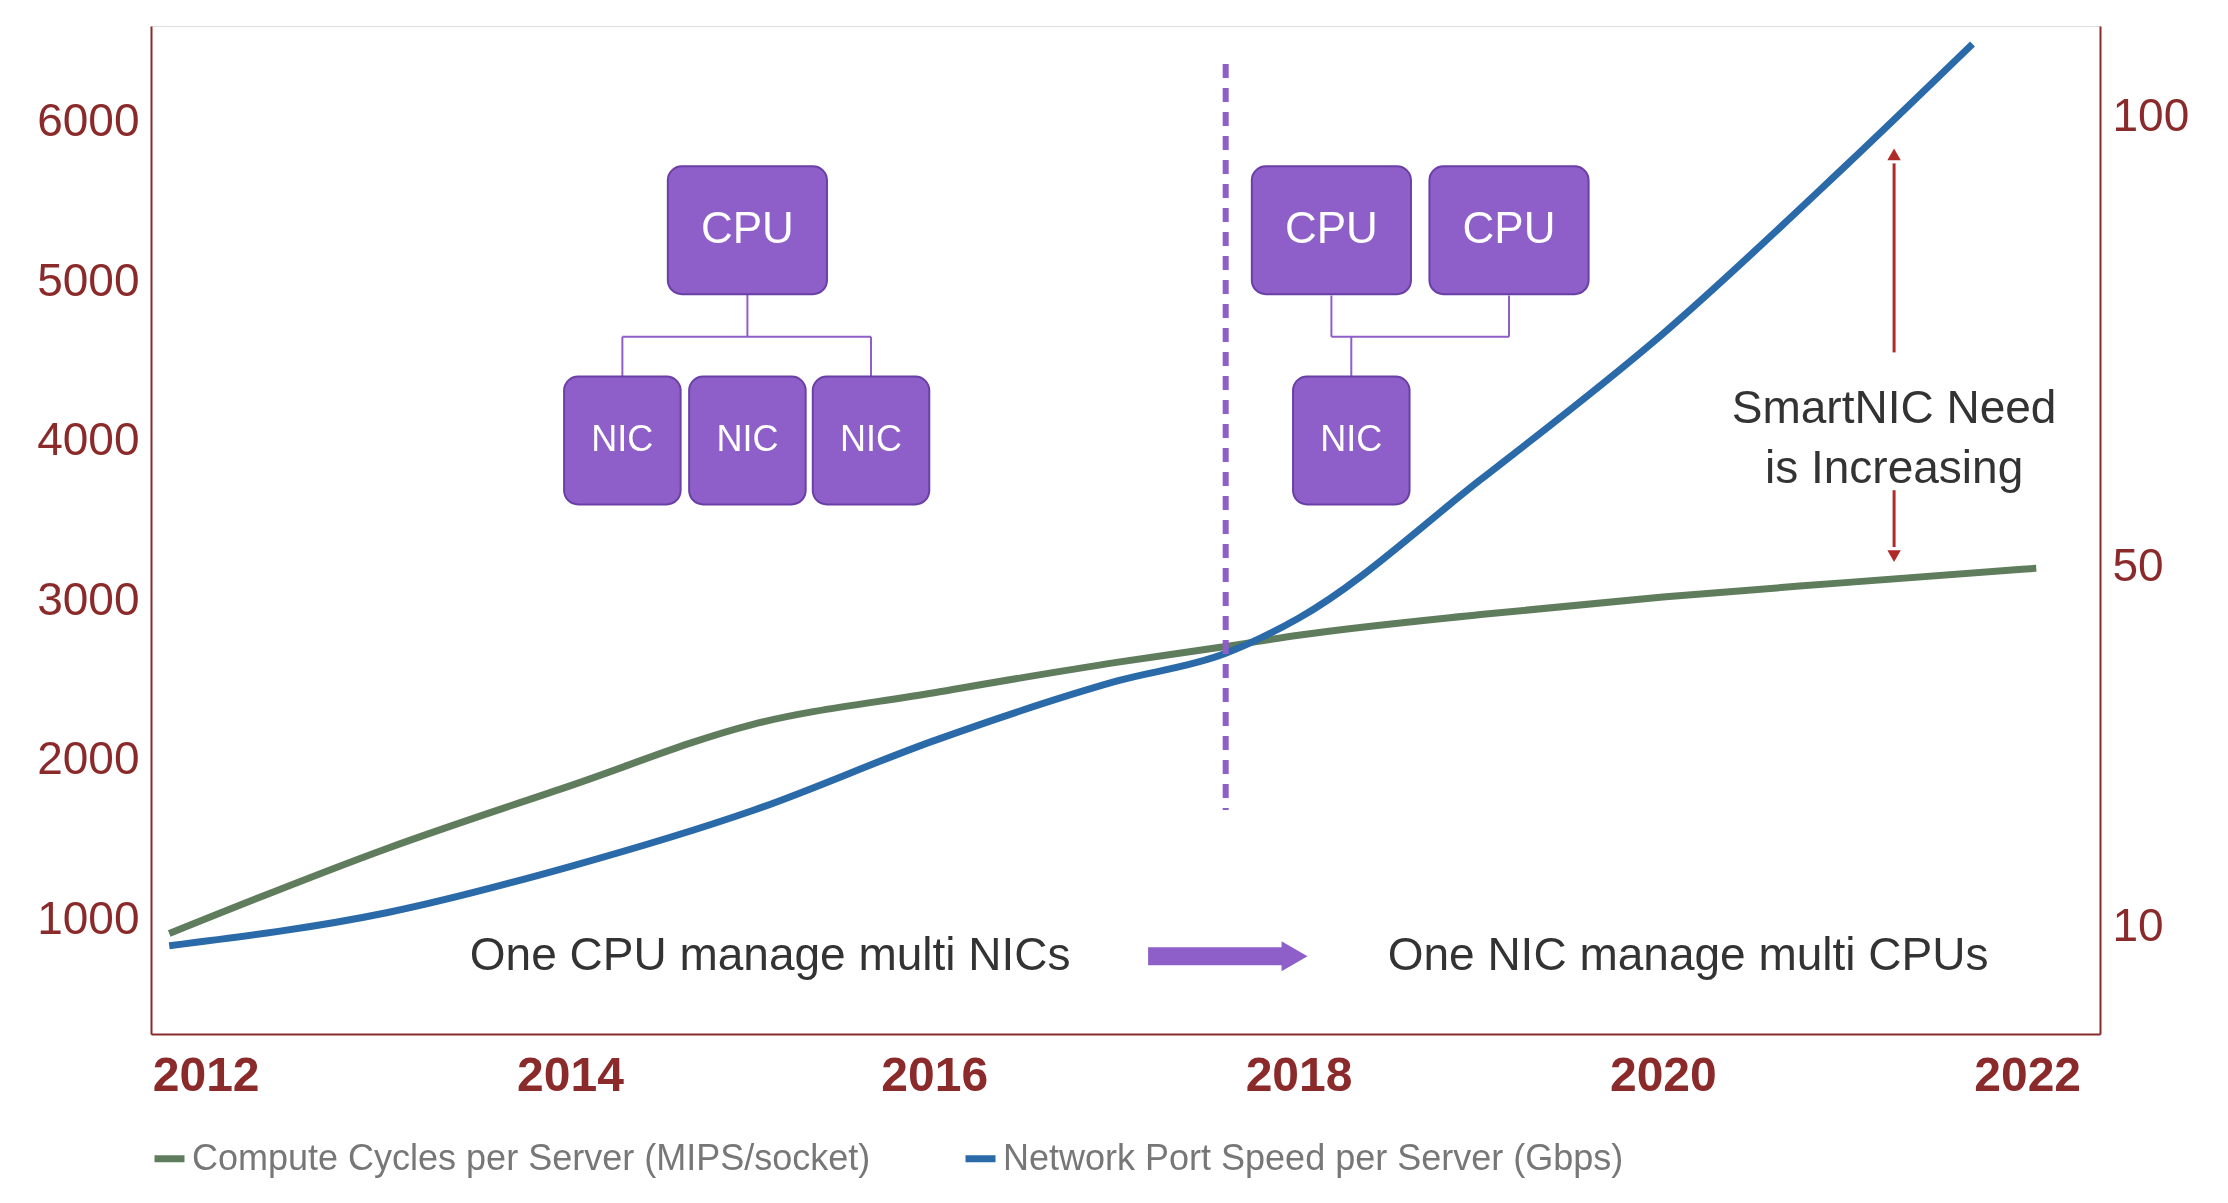 This screenshot has width=2228, height=1203. What do you see at coordinates (1688, 954) in the screenshot?
I see `picture-arrow-shift: One NIC manage multi CPUs` at bounding box center [1688, 954].